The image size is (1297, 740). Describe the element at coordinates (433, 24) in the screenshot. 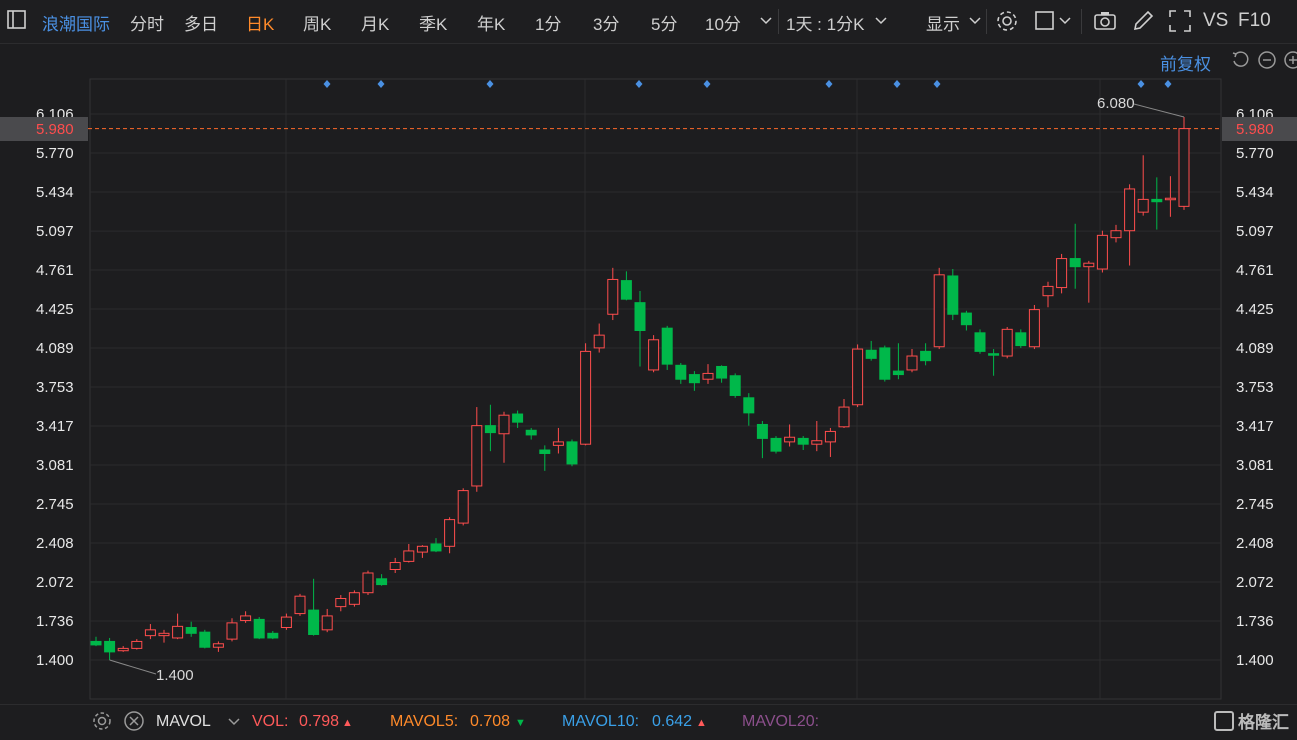

I see `tab-6: 季K` at that location.